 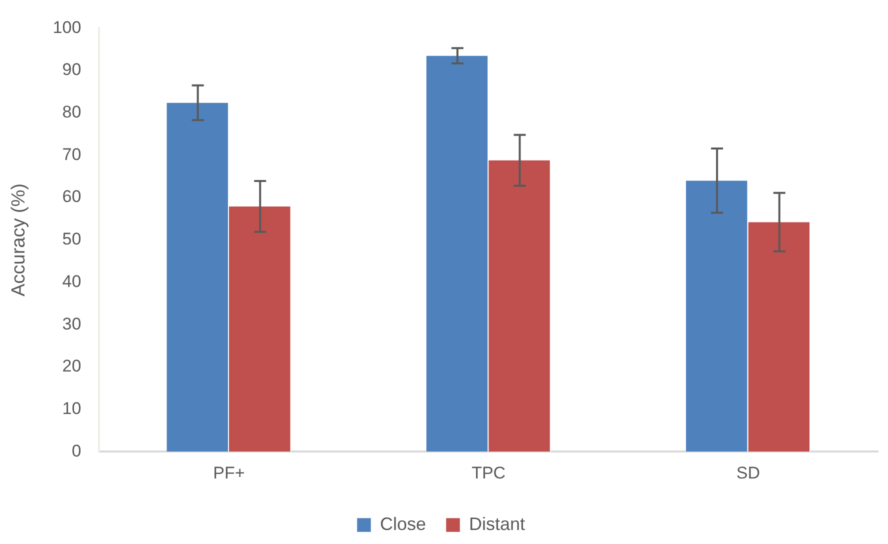 I want to click on y-tick-label: 40, so click(x=72, y=281).